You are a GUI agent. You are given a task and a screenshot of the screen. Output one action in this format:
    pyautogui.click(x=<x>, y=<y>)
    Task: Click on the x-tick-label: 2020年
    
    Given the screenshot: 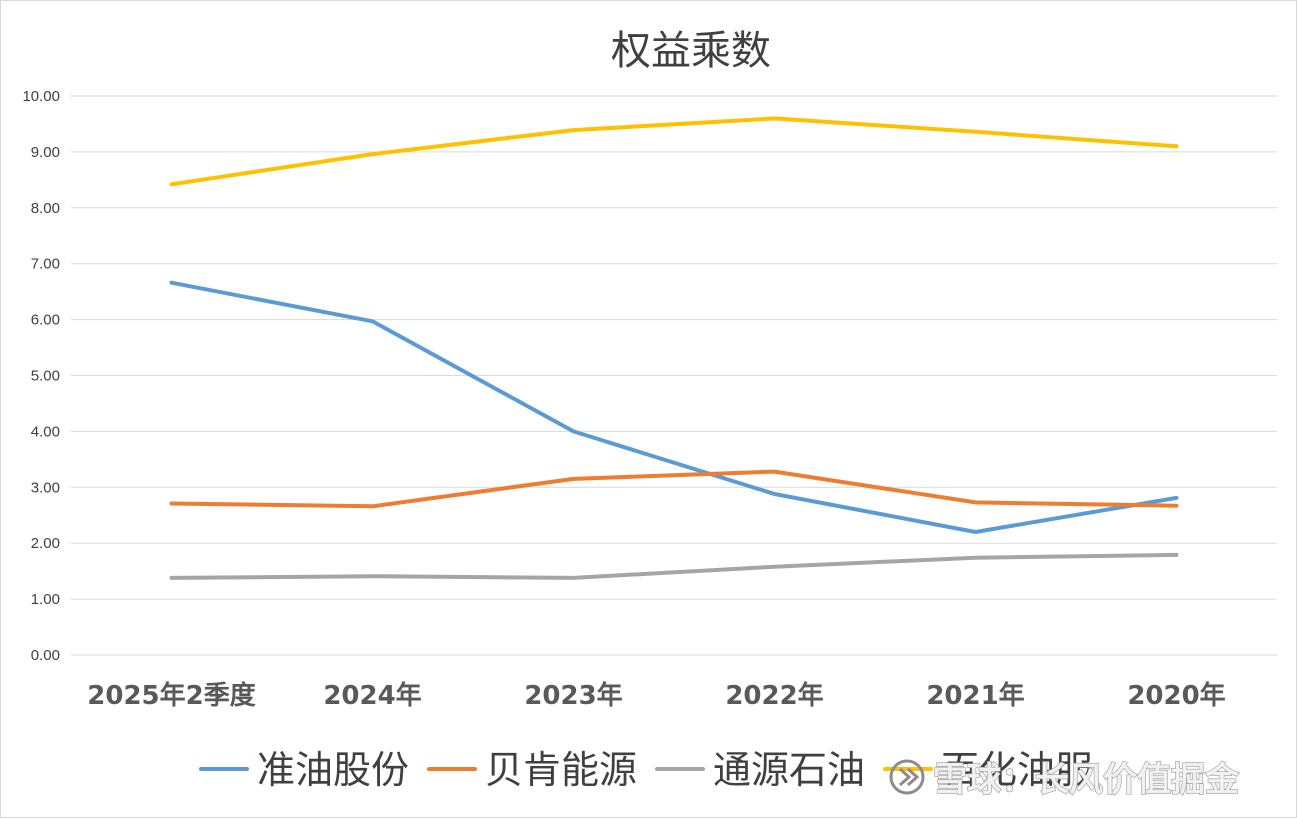 What is the action you would take?
    pyautogui.click(x=1176, y=695)
    